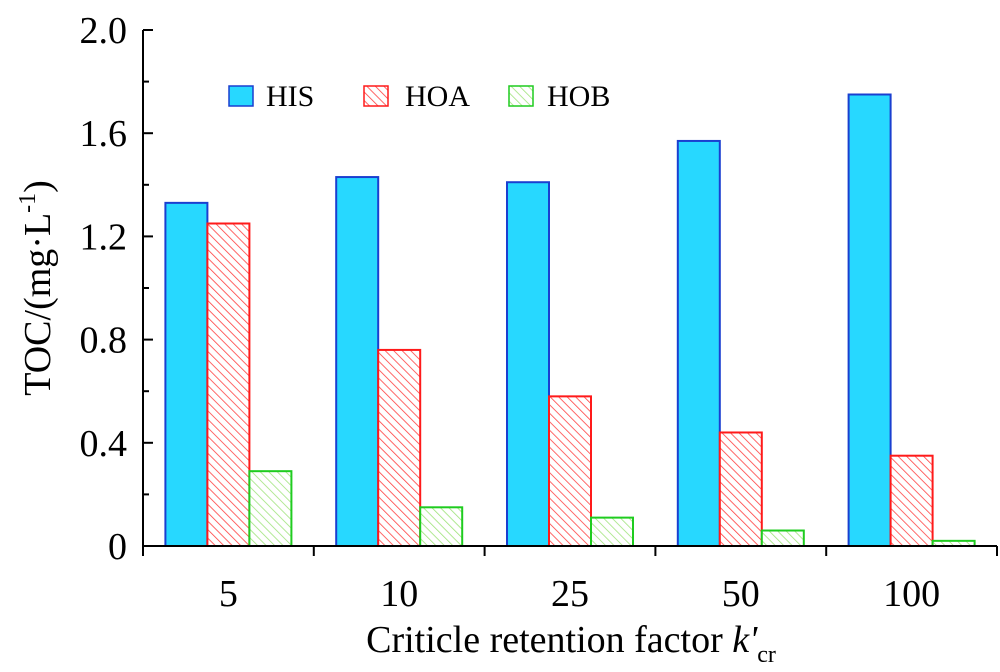  I want to click on y-tick-label: 1.2, so click(104, 237).